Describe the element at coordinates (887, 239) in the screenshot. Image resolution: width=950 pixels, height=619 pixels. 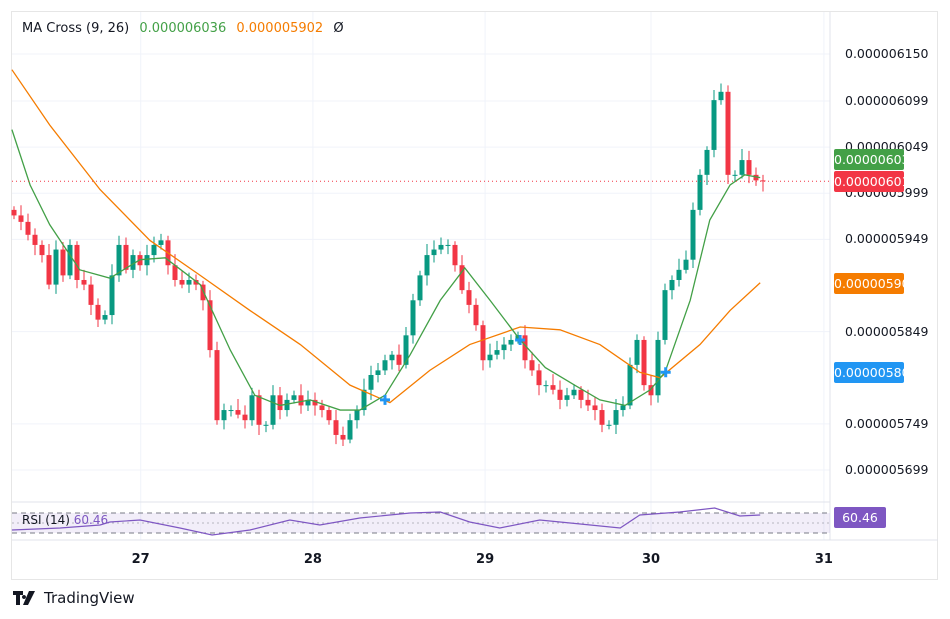
I see `y-tick-label: 0.000005949` at that location.